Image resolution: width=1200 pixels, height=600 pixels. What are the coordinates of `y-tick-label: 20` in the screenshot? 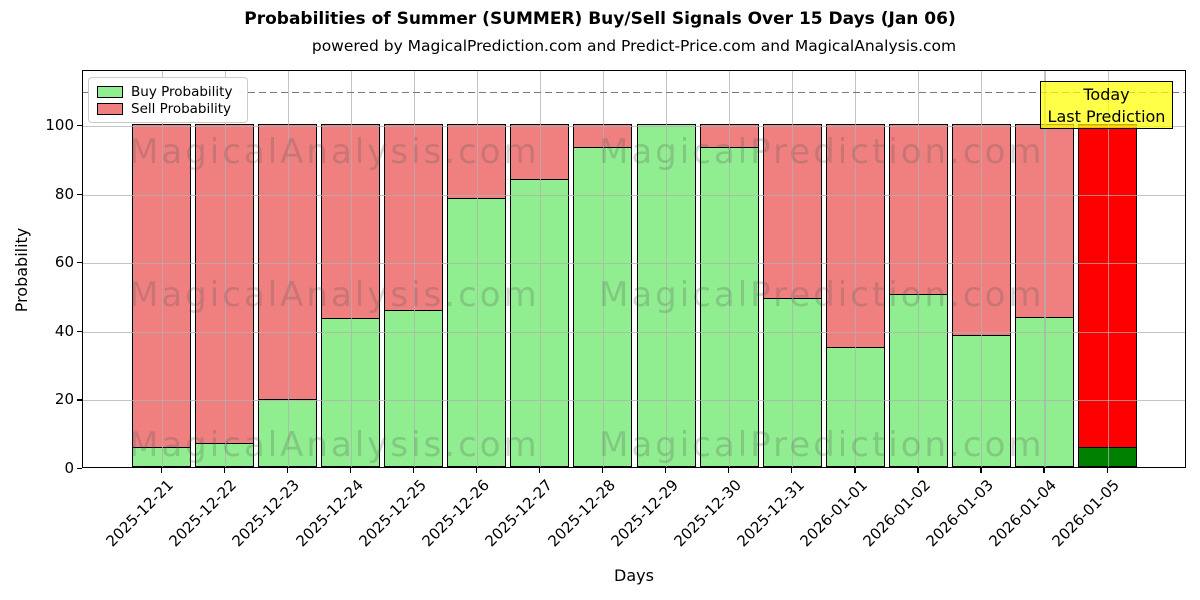 It's located at (64, 399).